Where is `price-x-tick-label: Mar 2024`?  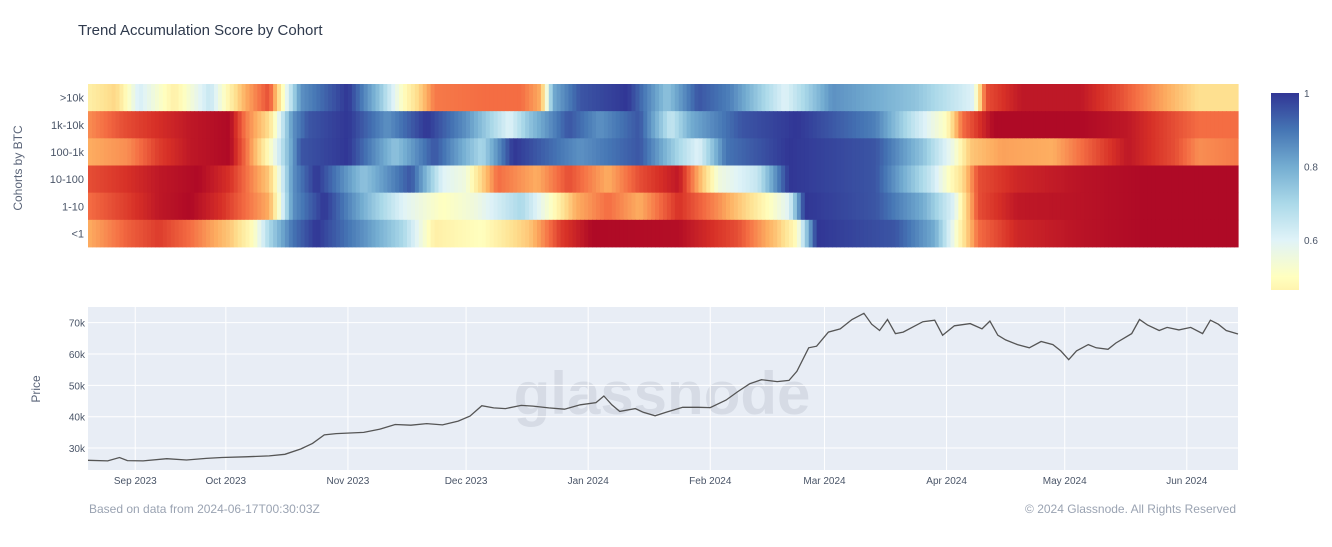 price-x-tick-label: Mar 2024 is located at coordinates (824, 481).